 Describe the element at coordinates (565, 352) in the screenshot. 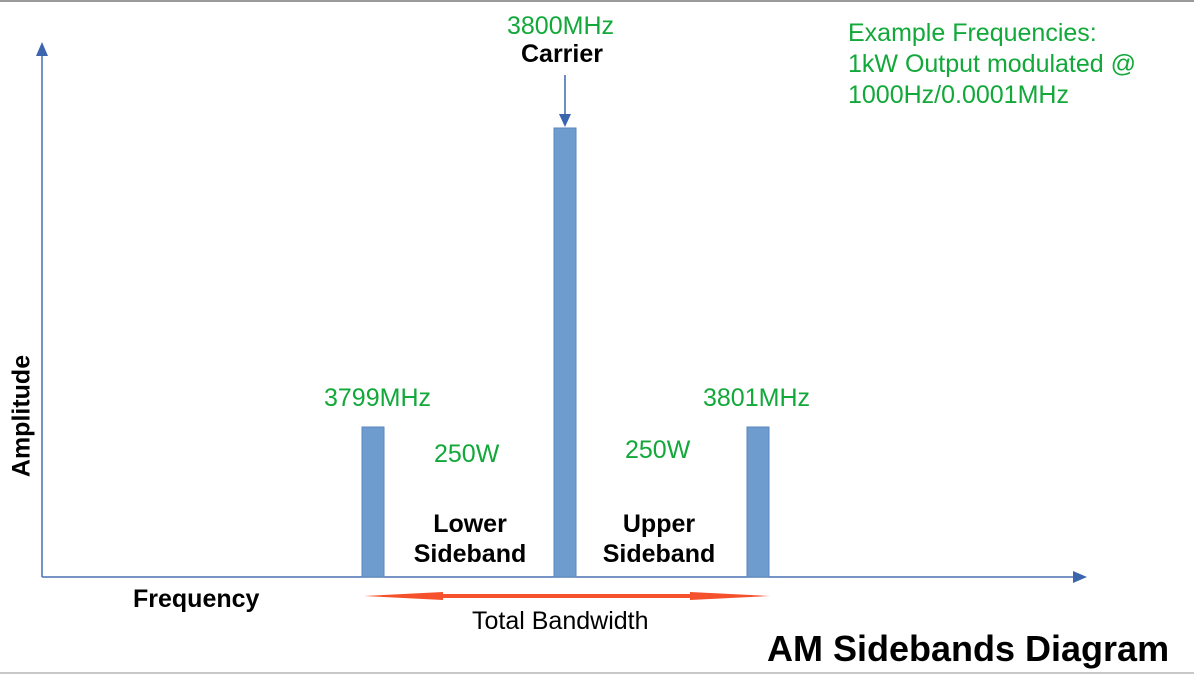

I see `bar-carrier` at that location.